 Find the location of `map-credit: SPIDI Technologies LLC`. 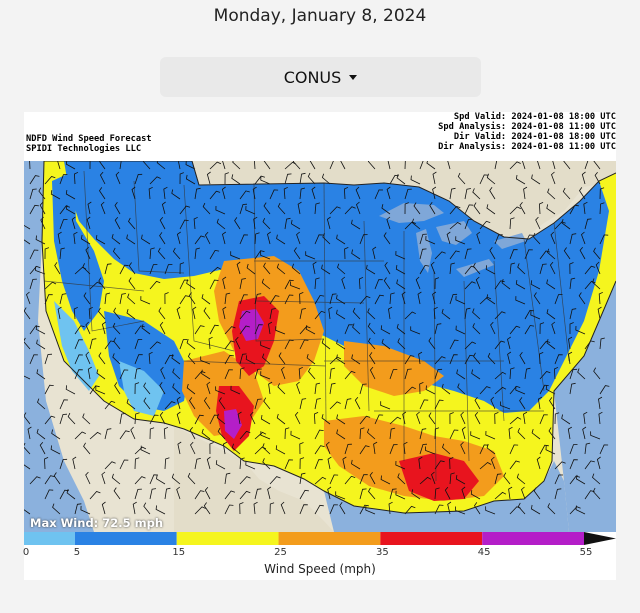

map-credit: SPIDI Technologies LLC is located at coordinates (84, 149).